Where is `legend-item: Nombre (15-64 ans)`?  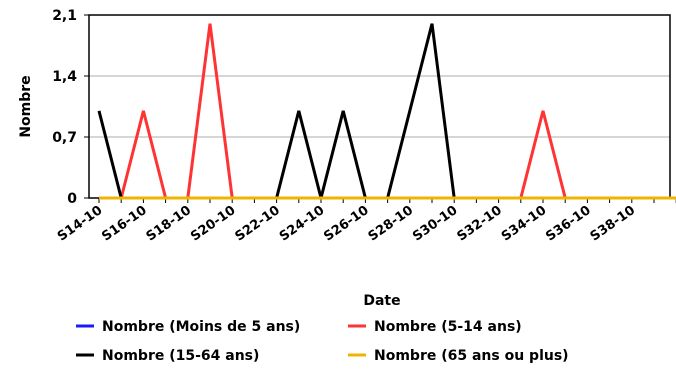
legend-item: Nombre (15-64 ans) is located at coordinates (167, 356).